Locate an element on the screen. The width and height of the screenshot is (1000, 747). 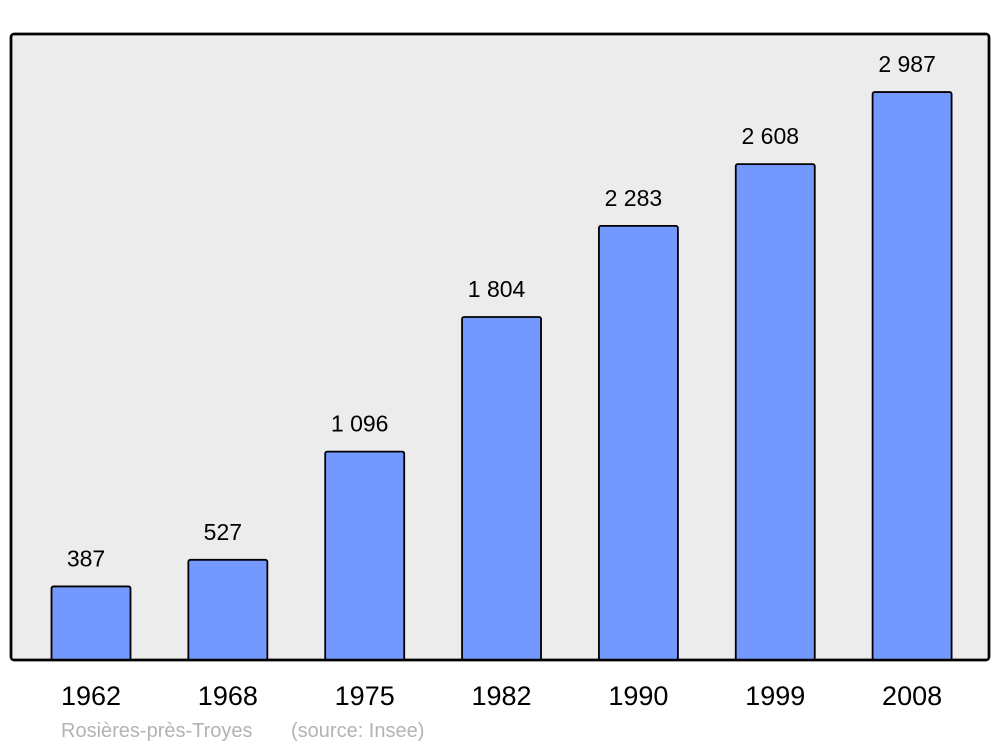
value-label: 2 608 is located at coordinates (770, 136).